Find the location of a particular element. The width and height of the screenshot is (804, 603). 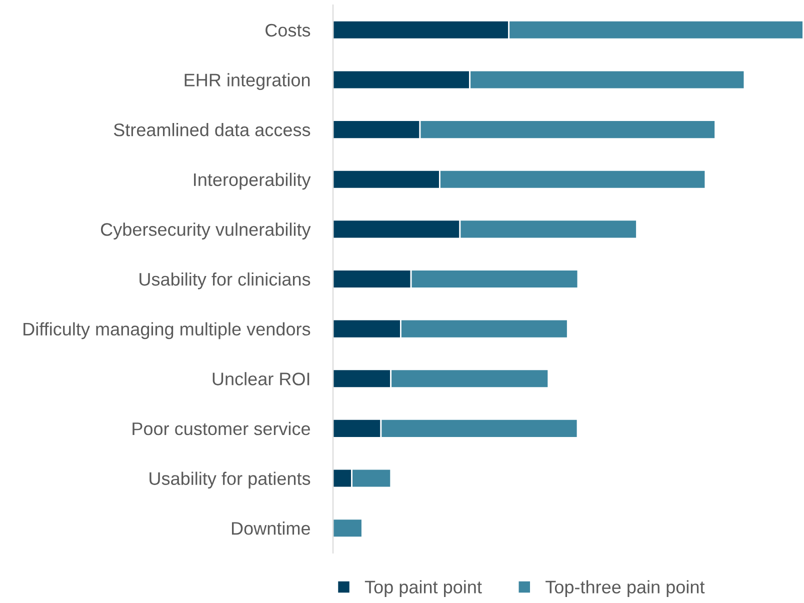

y-tick-label: Usability for patients is located at coordinates (230, 480).